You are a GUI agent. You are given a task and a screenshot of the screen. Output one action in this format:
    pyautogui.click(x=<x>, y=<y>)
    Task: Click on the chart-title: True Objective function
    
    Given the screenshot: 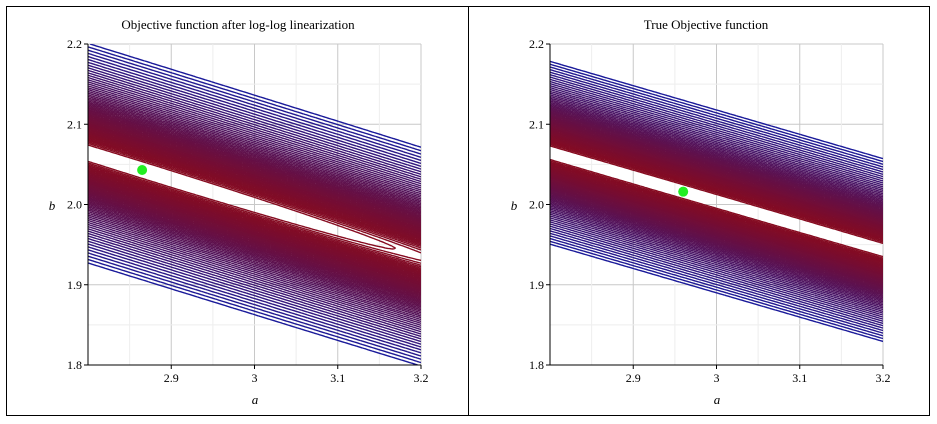 What is the action you would take?
    pyautogui.click(x=706, y=24)
    